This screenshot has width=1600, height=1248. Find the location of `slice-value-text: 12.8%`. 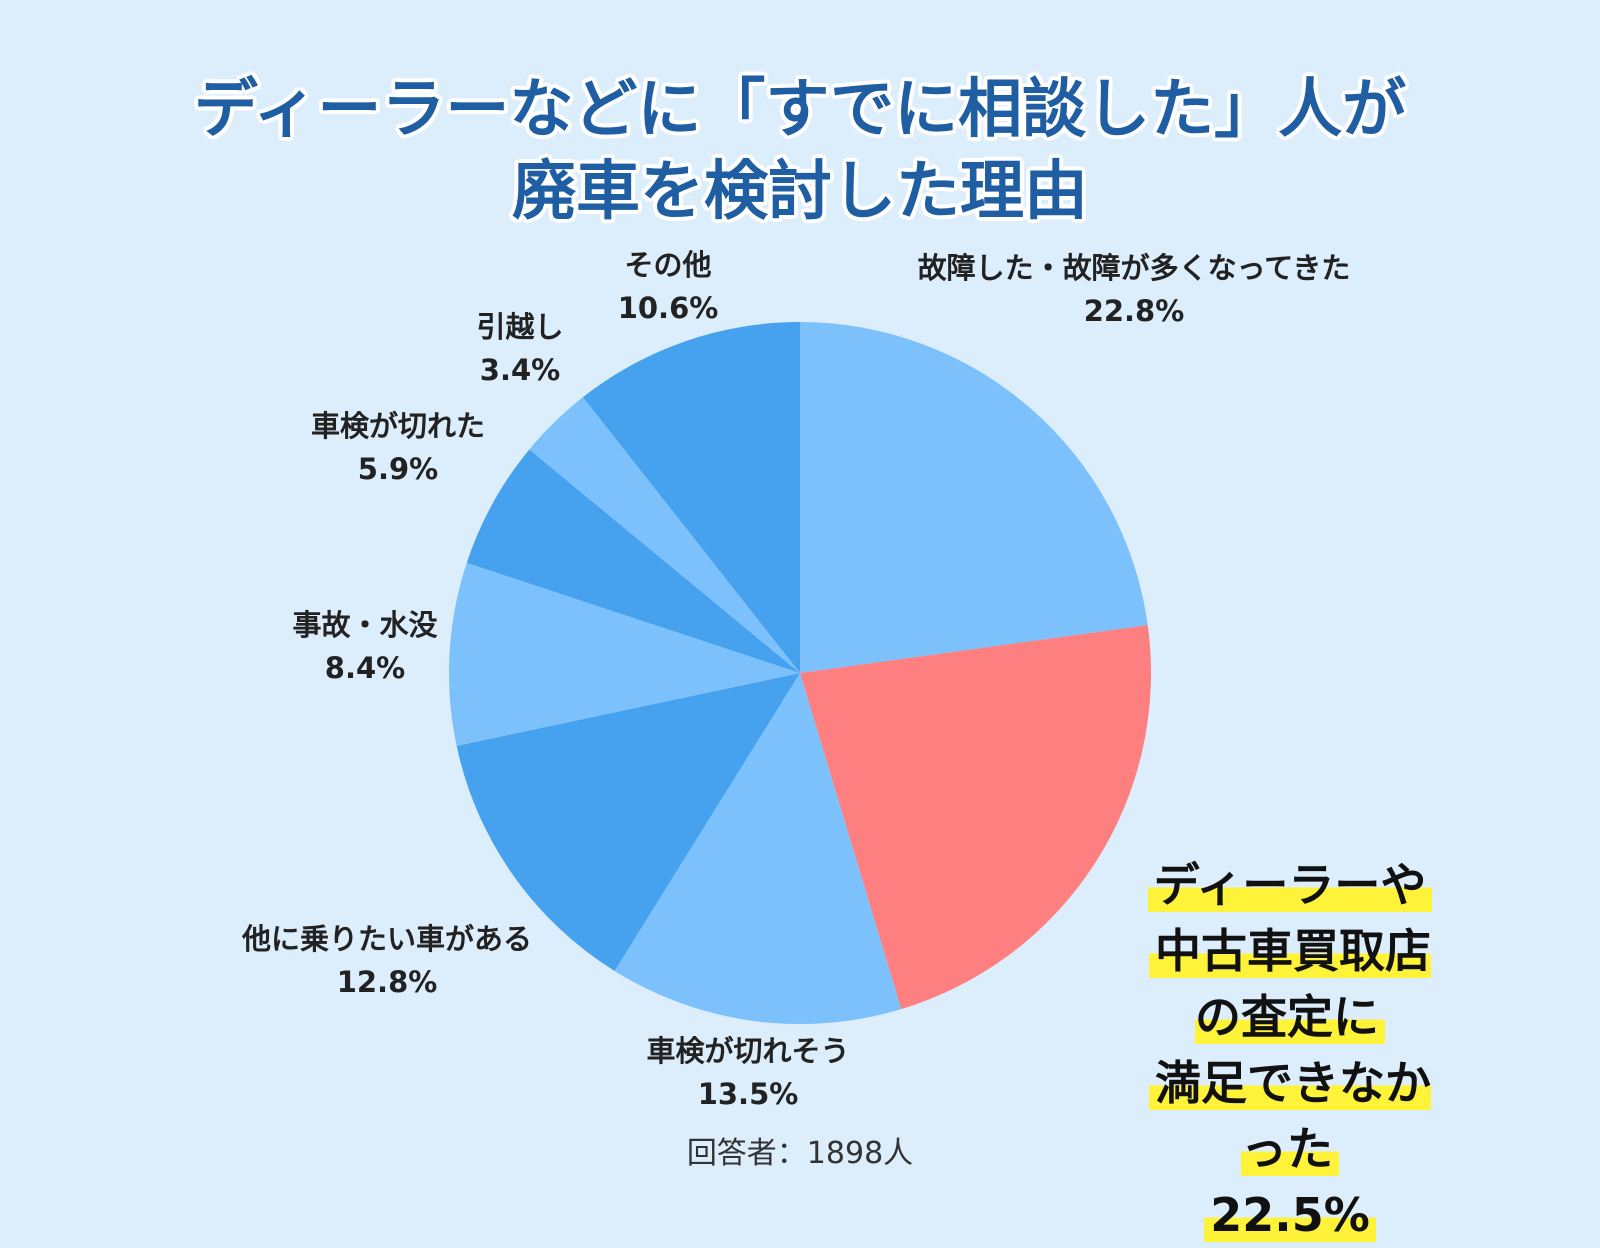

slice-value-text: 12.8% is located at coordinates (387, 982).